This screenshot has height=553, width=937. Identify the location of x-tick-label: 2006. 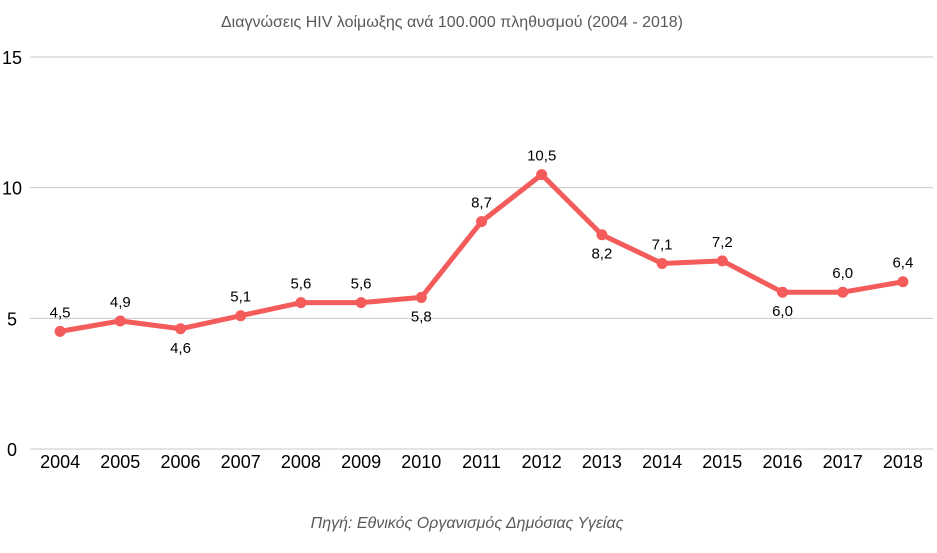
(180, 462).